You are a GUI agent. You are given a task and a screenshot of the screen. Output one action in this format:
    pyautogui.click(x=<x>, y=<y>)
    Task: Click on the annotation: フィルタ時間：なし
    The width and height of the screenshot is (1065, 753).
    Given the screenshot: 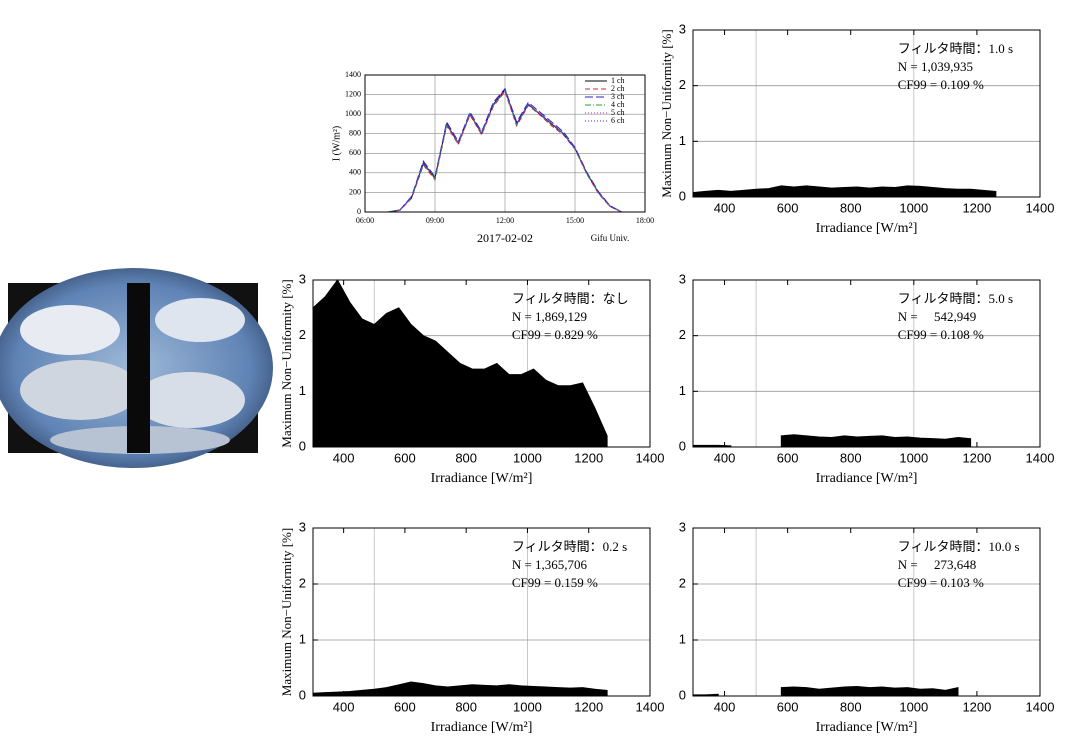 What is the action you would take?
    pyautogui.click(x=570, y=298)
    